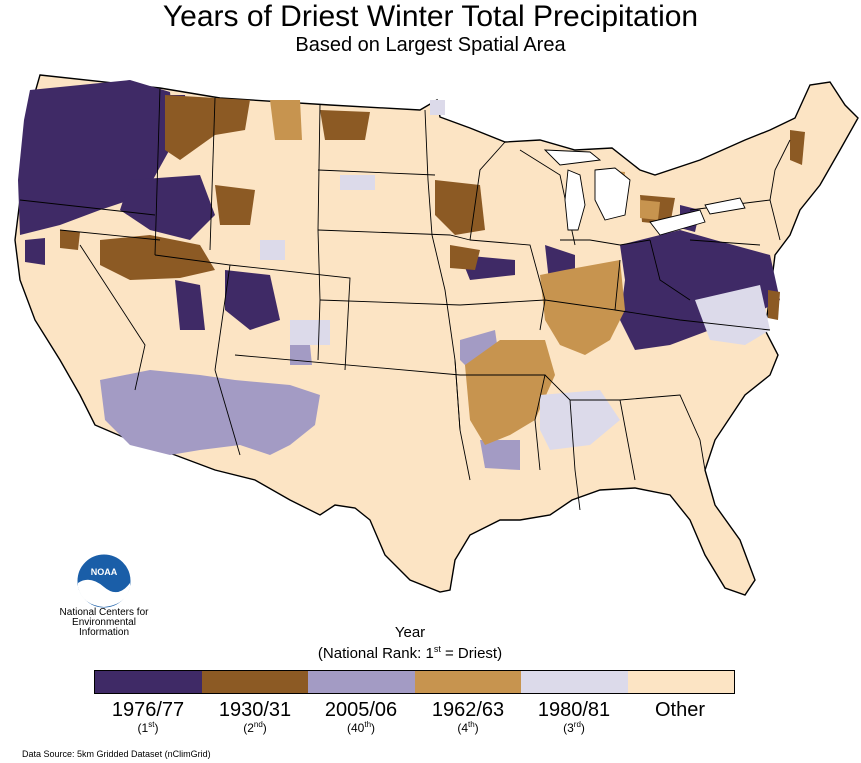 Image resolution: width=861 pixels, height=763 pixels. What do you see at coordinates (410, 632) in the screenshot?
I see `legend-title: Year` at bounding box center [410, 632].